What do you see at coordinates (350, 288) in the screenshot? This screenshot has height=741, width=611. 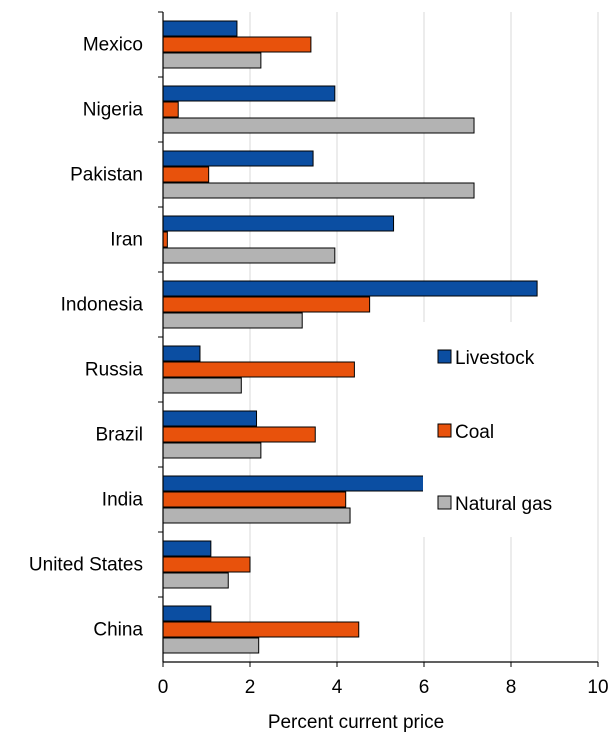 I see `bar-indonesia-livestock` at bounding box center [350, 288].